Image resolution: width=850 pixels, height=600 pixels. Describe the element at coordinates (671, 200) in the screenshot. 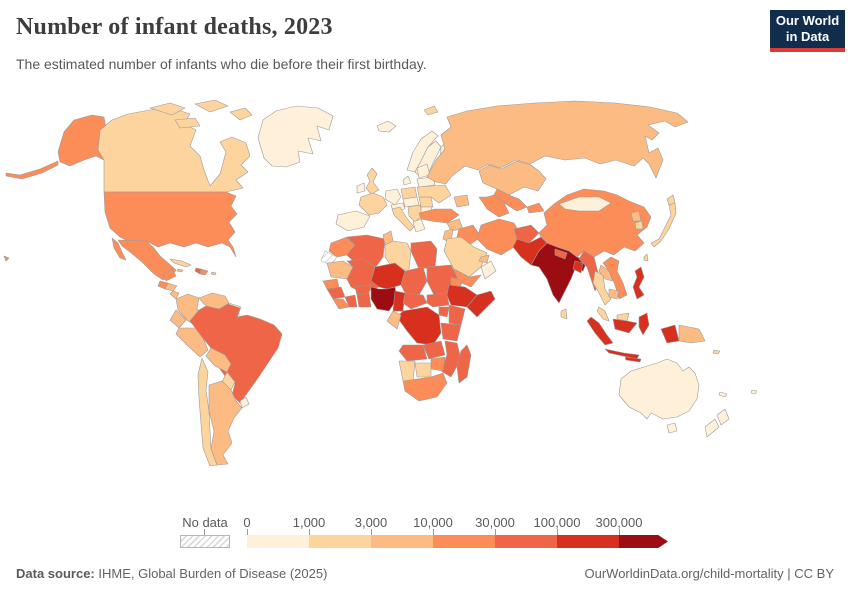

I see `region-japan-north` at that location.